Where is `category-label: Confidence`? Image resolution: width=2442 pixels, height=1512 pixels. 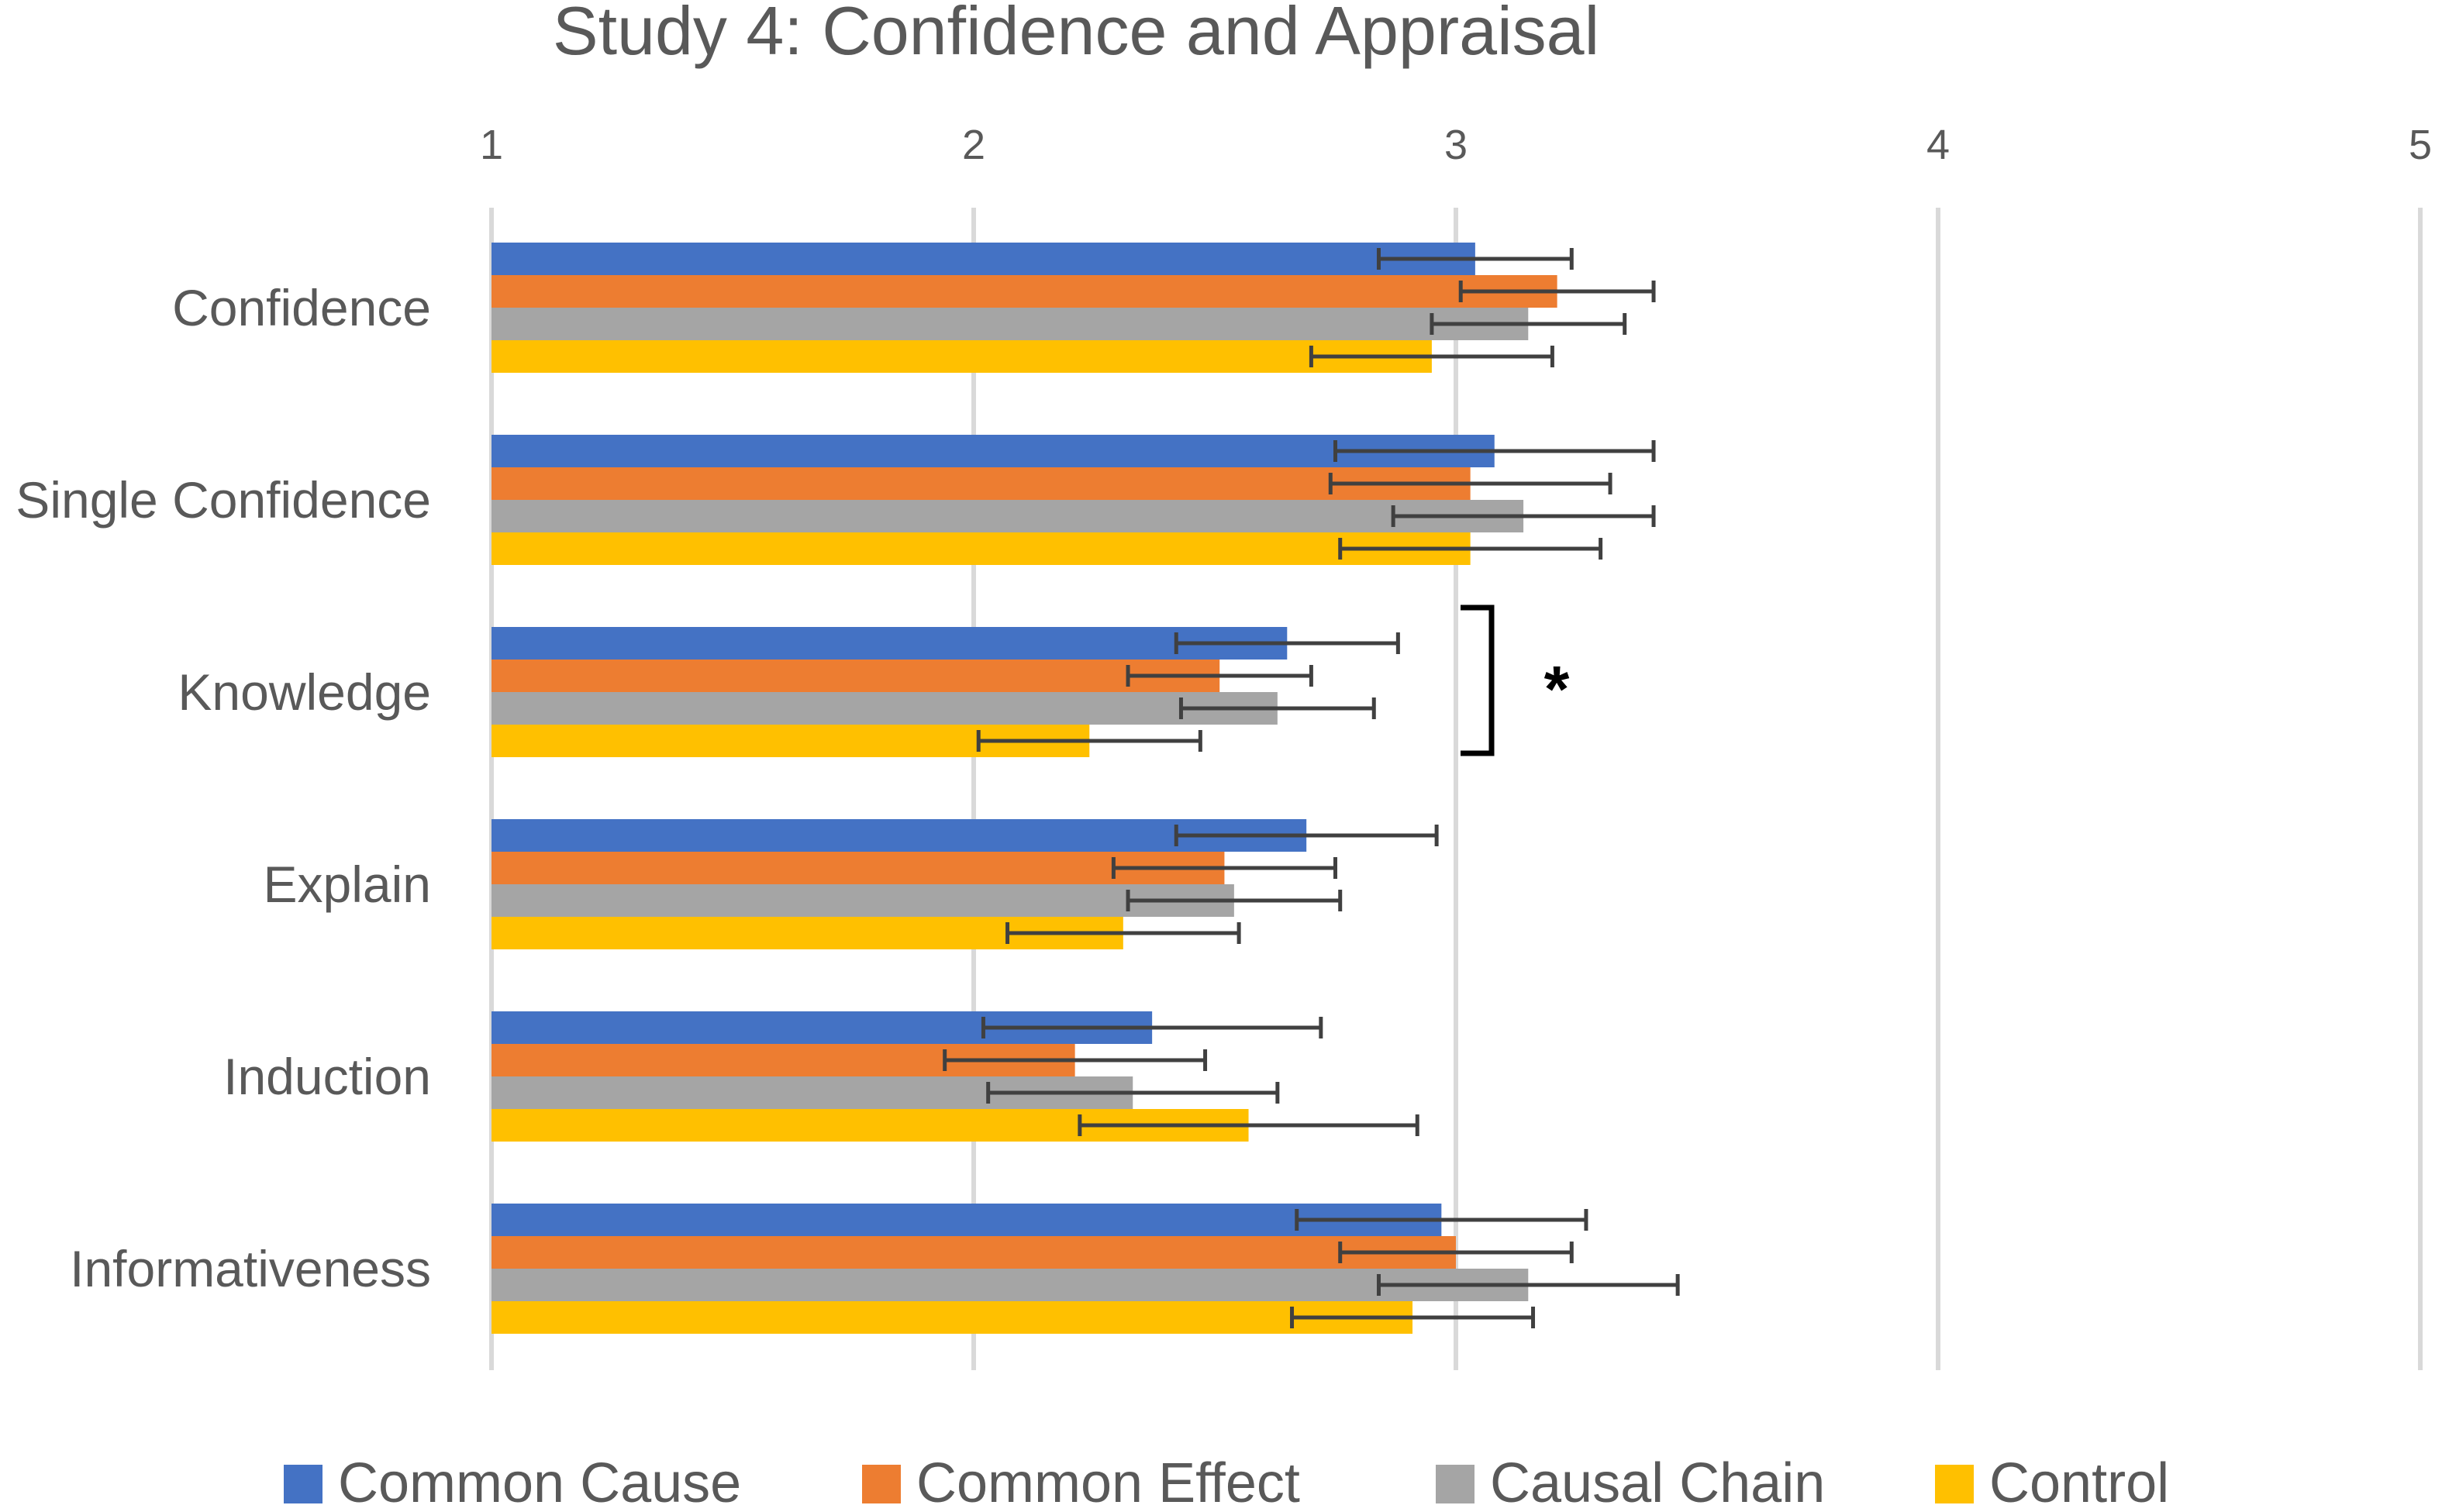
category-label: Confidence is located at coordinates (302, 307).